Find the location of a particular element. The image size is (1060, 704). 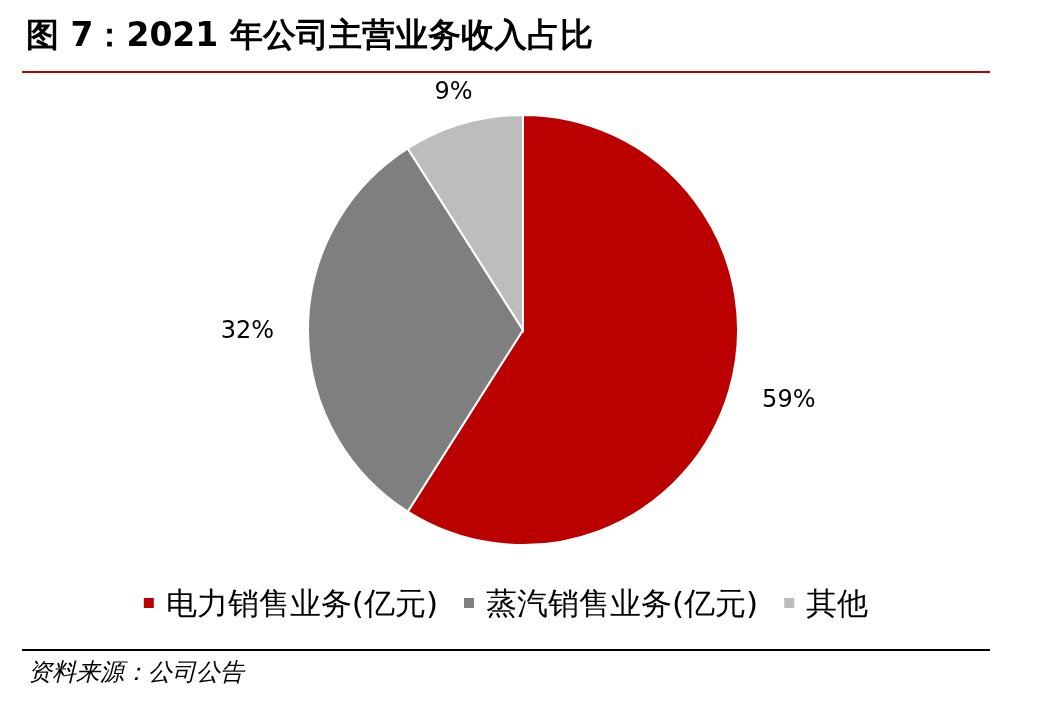

legend-label: 蒸汽销售业务(亿元) is located at coordinates (622, 603).